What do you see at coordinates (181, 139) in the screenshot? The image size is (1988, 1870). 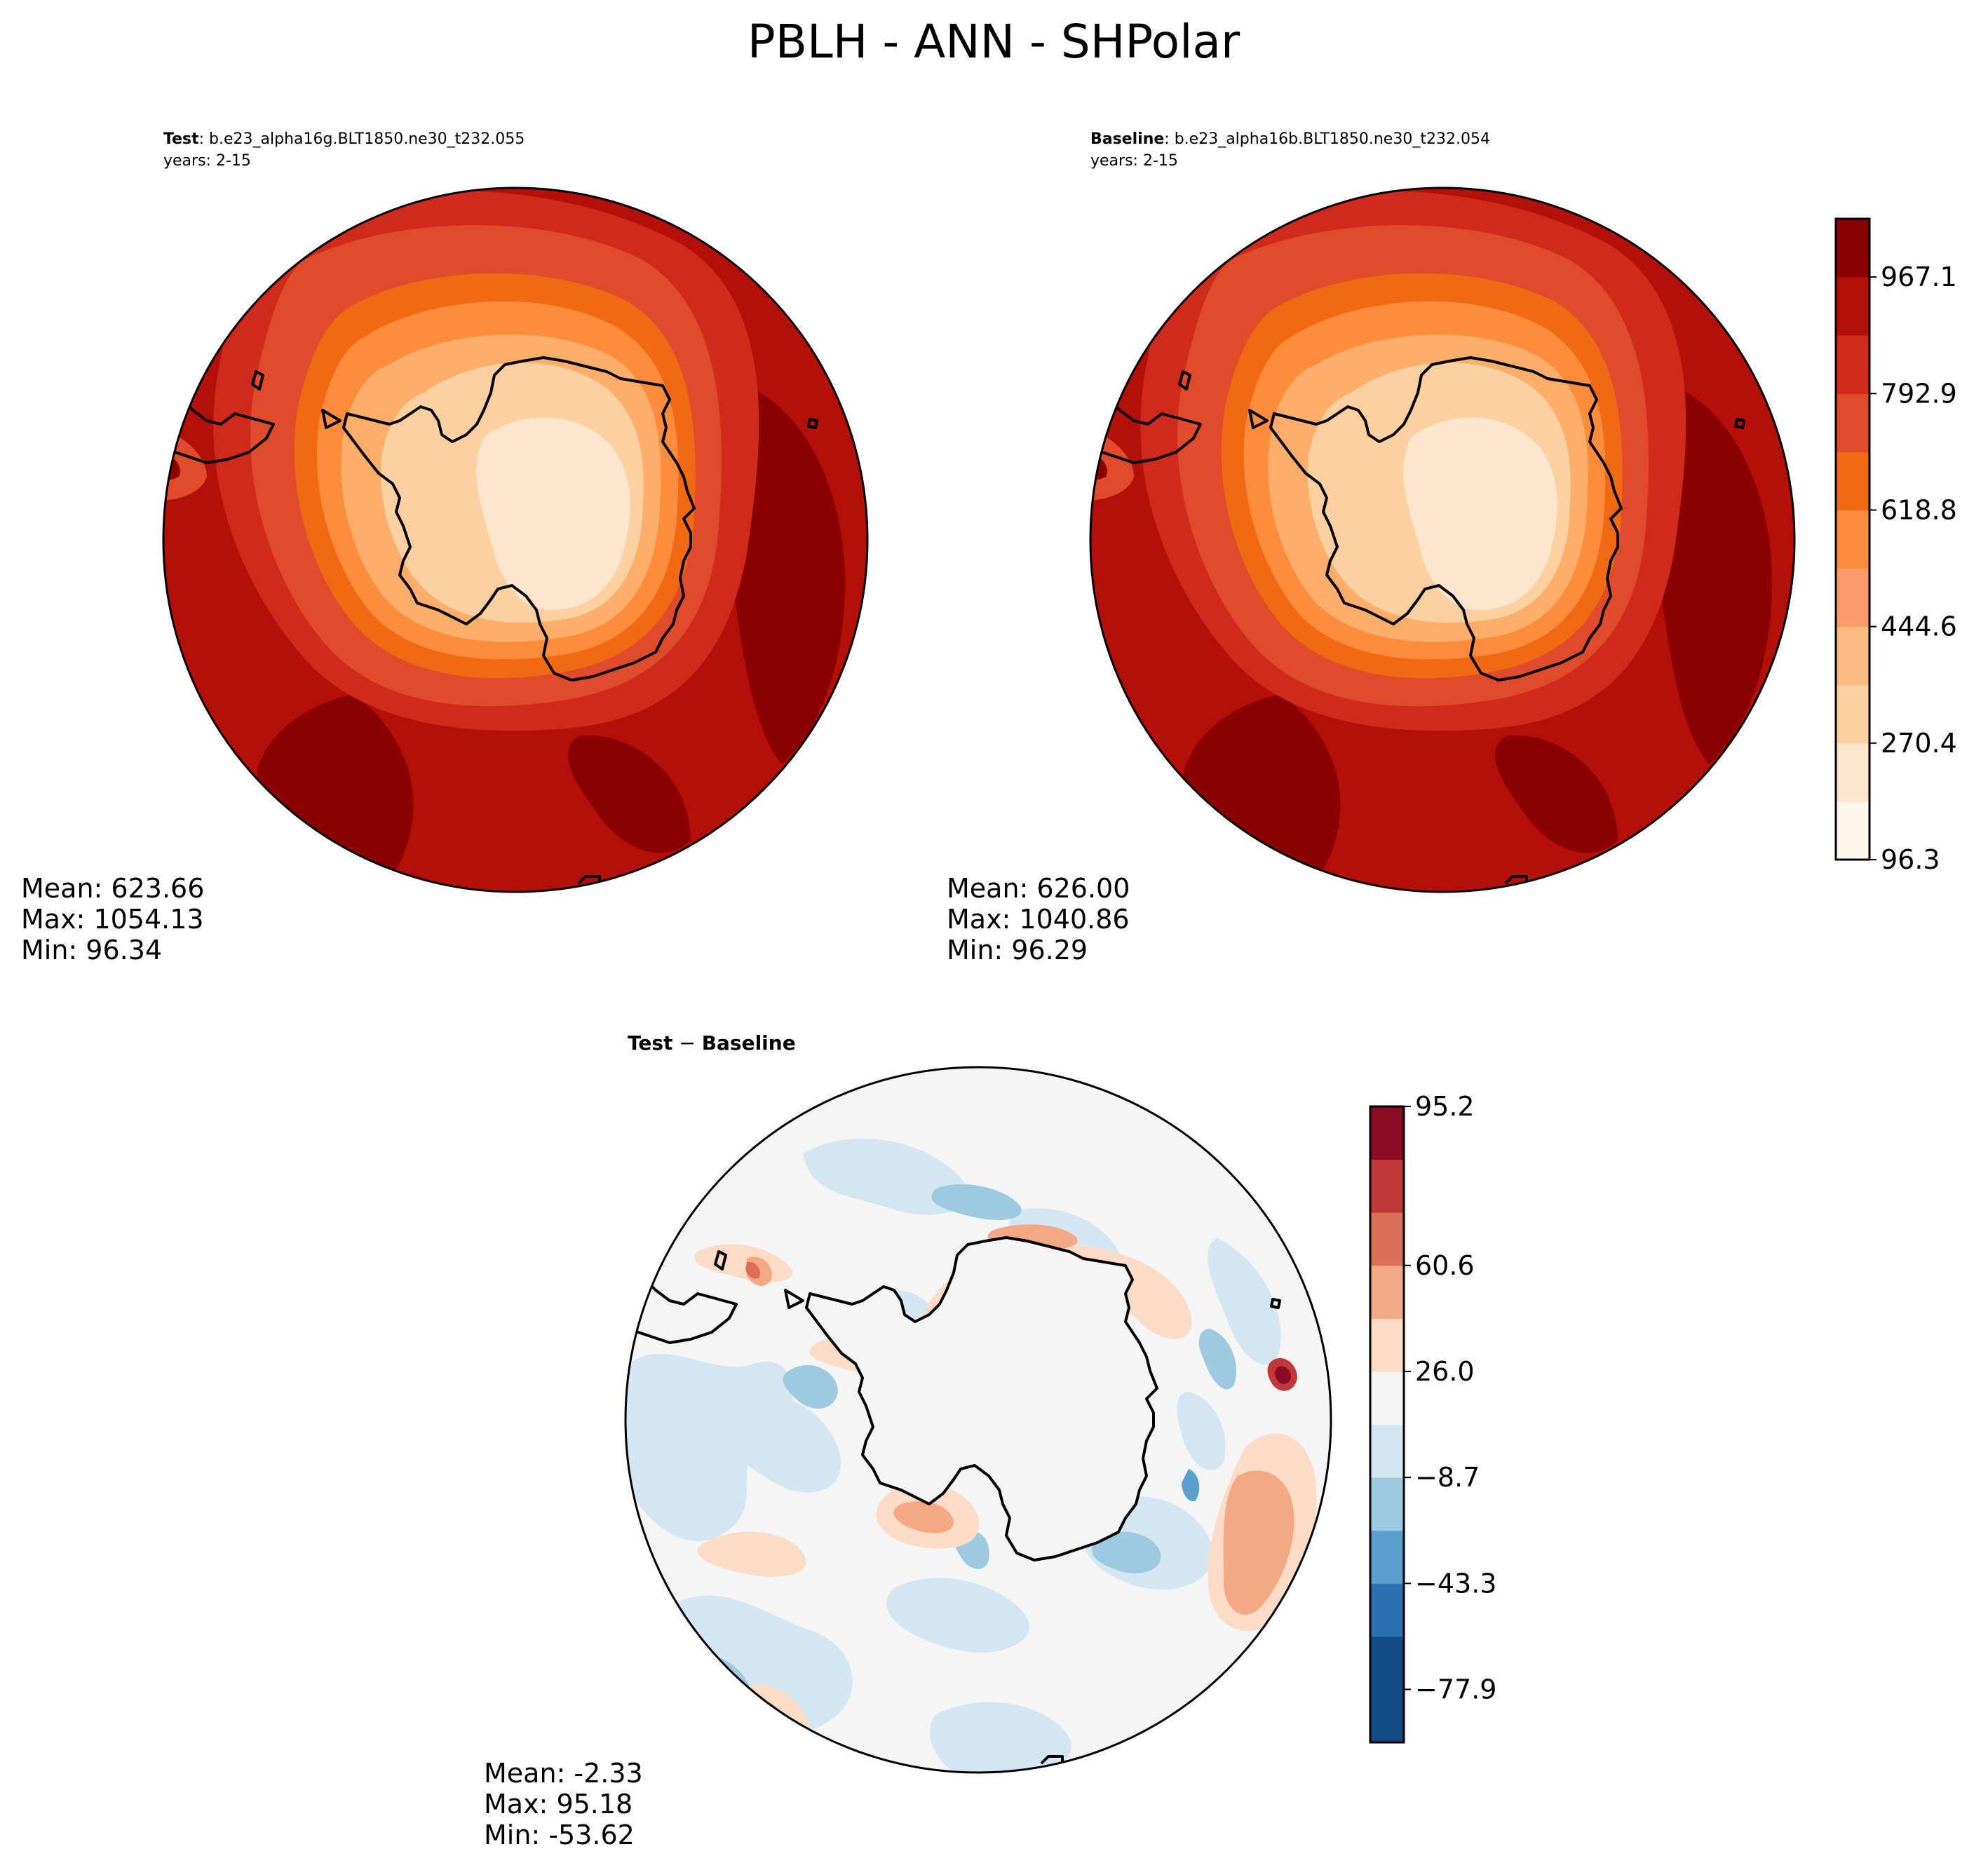 I see `test-name-bold: Test` at bounding box center [181, 139].